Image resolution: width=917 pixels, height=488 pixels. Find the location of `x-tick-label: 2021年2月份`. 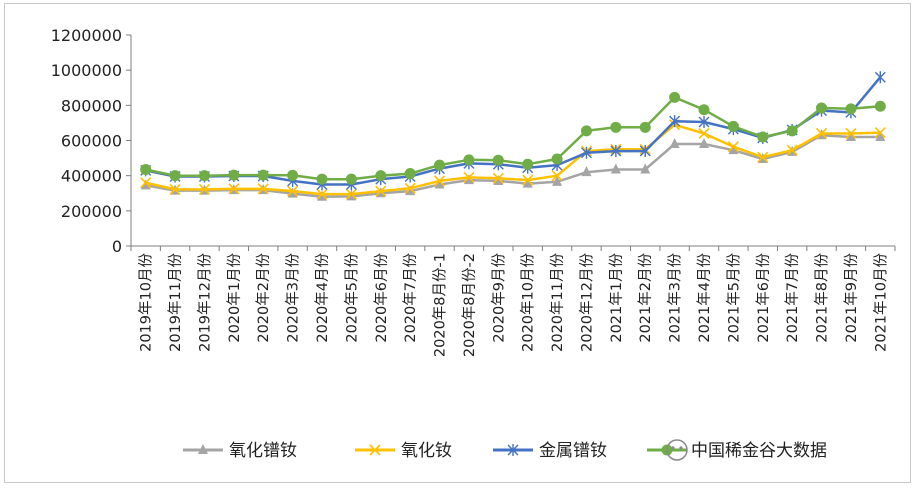

x-tick-label: 2021年2月份 is located at coordinates (645, 298).